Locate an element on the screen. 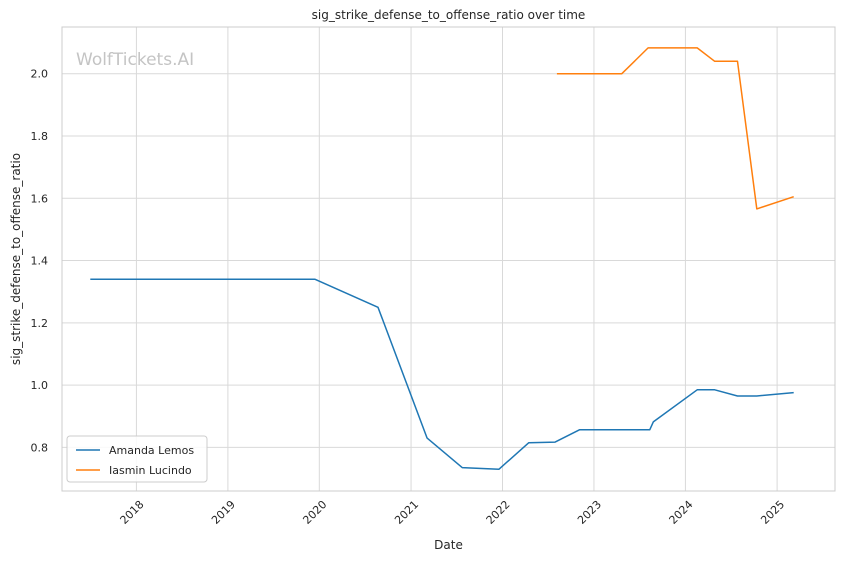 The height and width of the screenshot is (561, 844). y-tick-label: 2.0 is located at coordinates (40, 74).